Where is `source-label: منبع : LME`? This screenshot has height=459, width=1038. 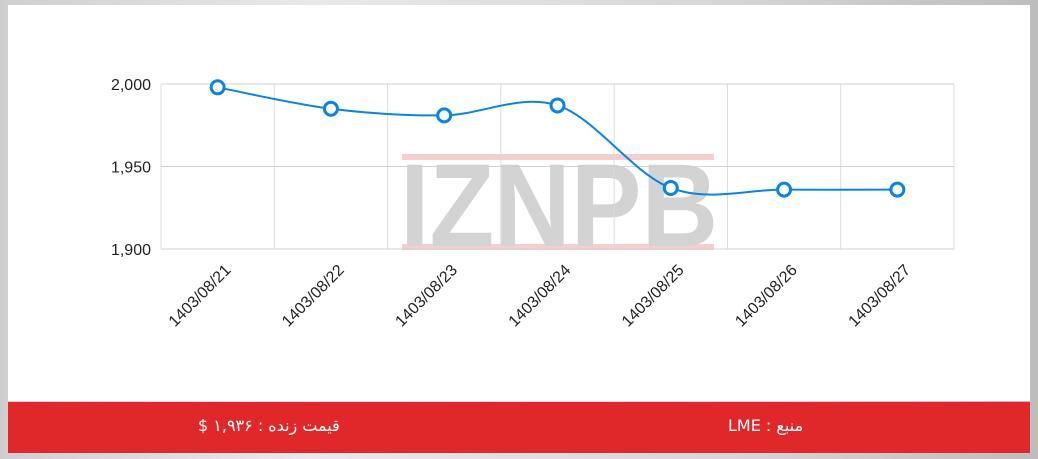
source-label: منبع : LME is located at coordinates (766, 425).